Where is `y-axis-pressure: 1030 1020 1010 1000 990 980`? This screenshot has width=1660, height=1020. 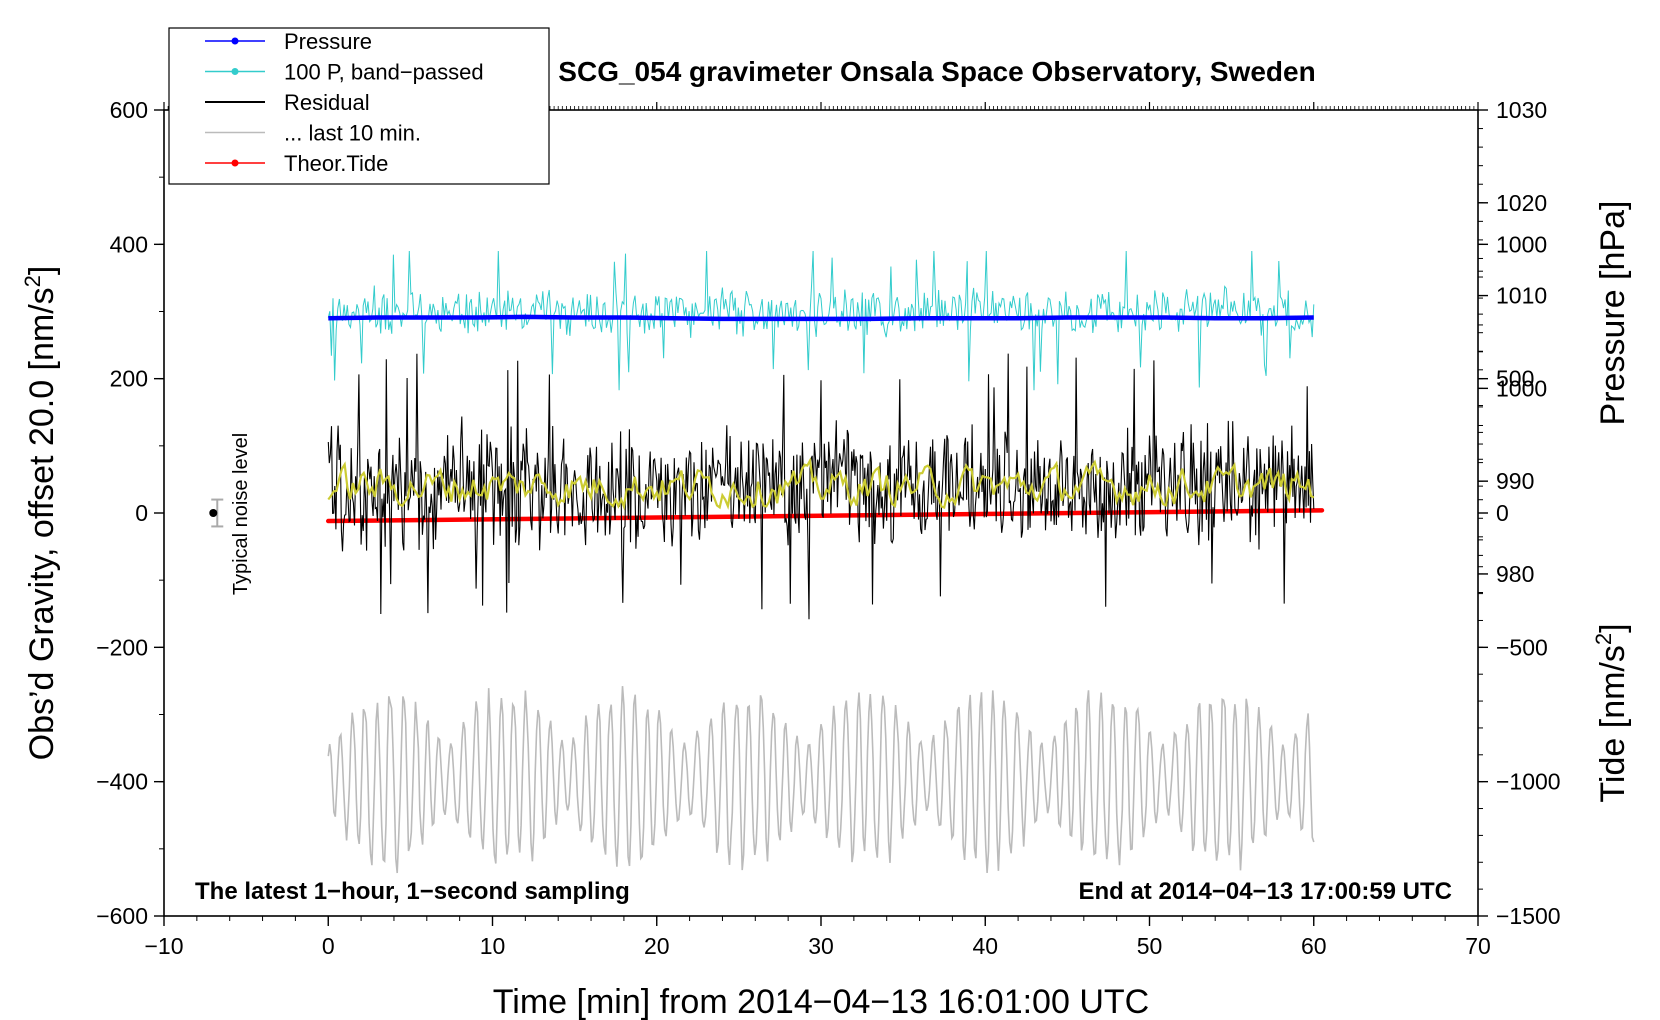
y-axis-pressure: 1030 1020 1010 1000 990 980 is located at coordinates (1512, 345).